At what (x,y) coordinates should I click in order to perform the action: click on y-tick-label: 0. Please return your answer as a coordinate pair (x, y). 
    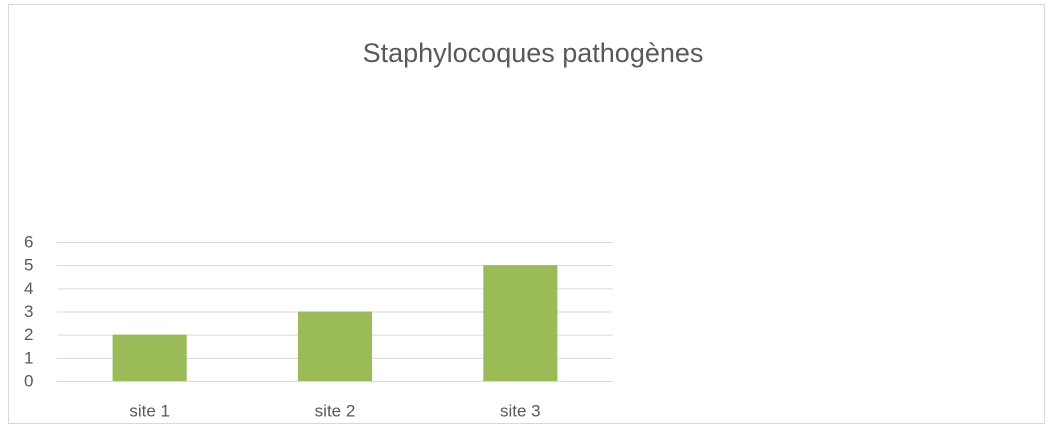
    Looking at the image, I should click on (28, 380).